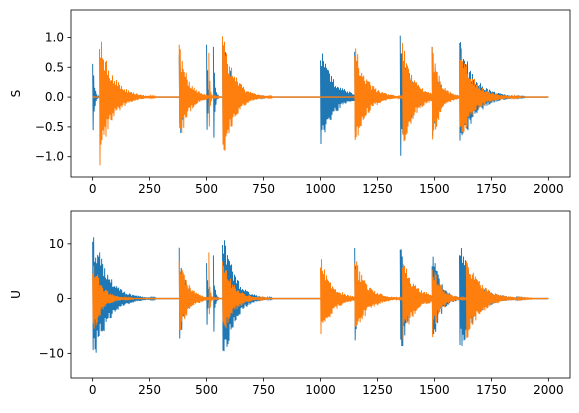 The image size is (579, 413). What do you see at coordinates (54, 97) in the screenshot?
I see `y-tick-label: 0.0` at bounding box center [54, 97].